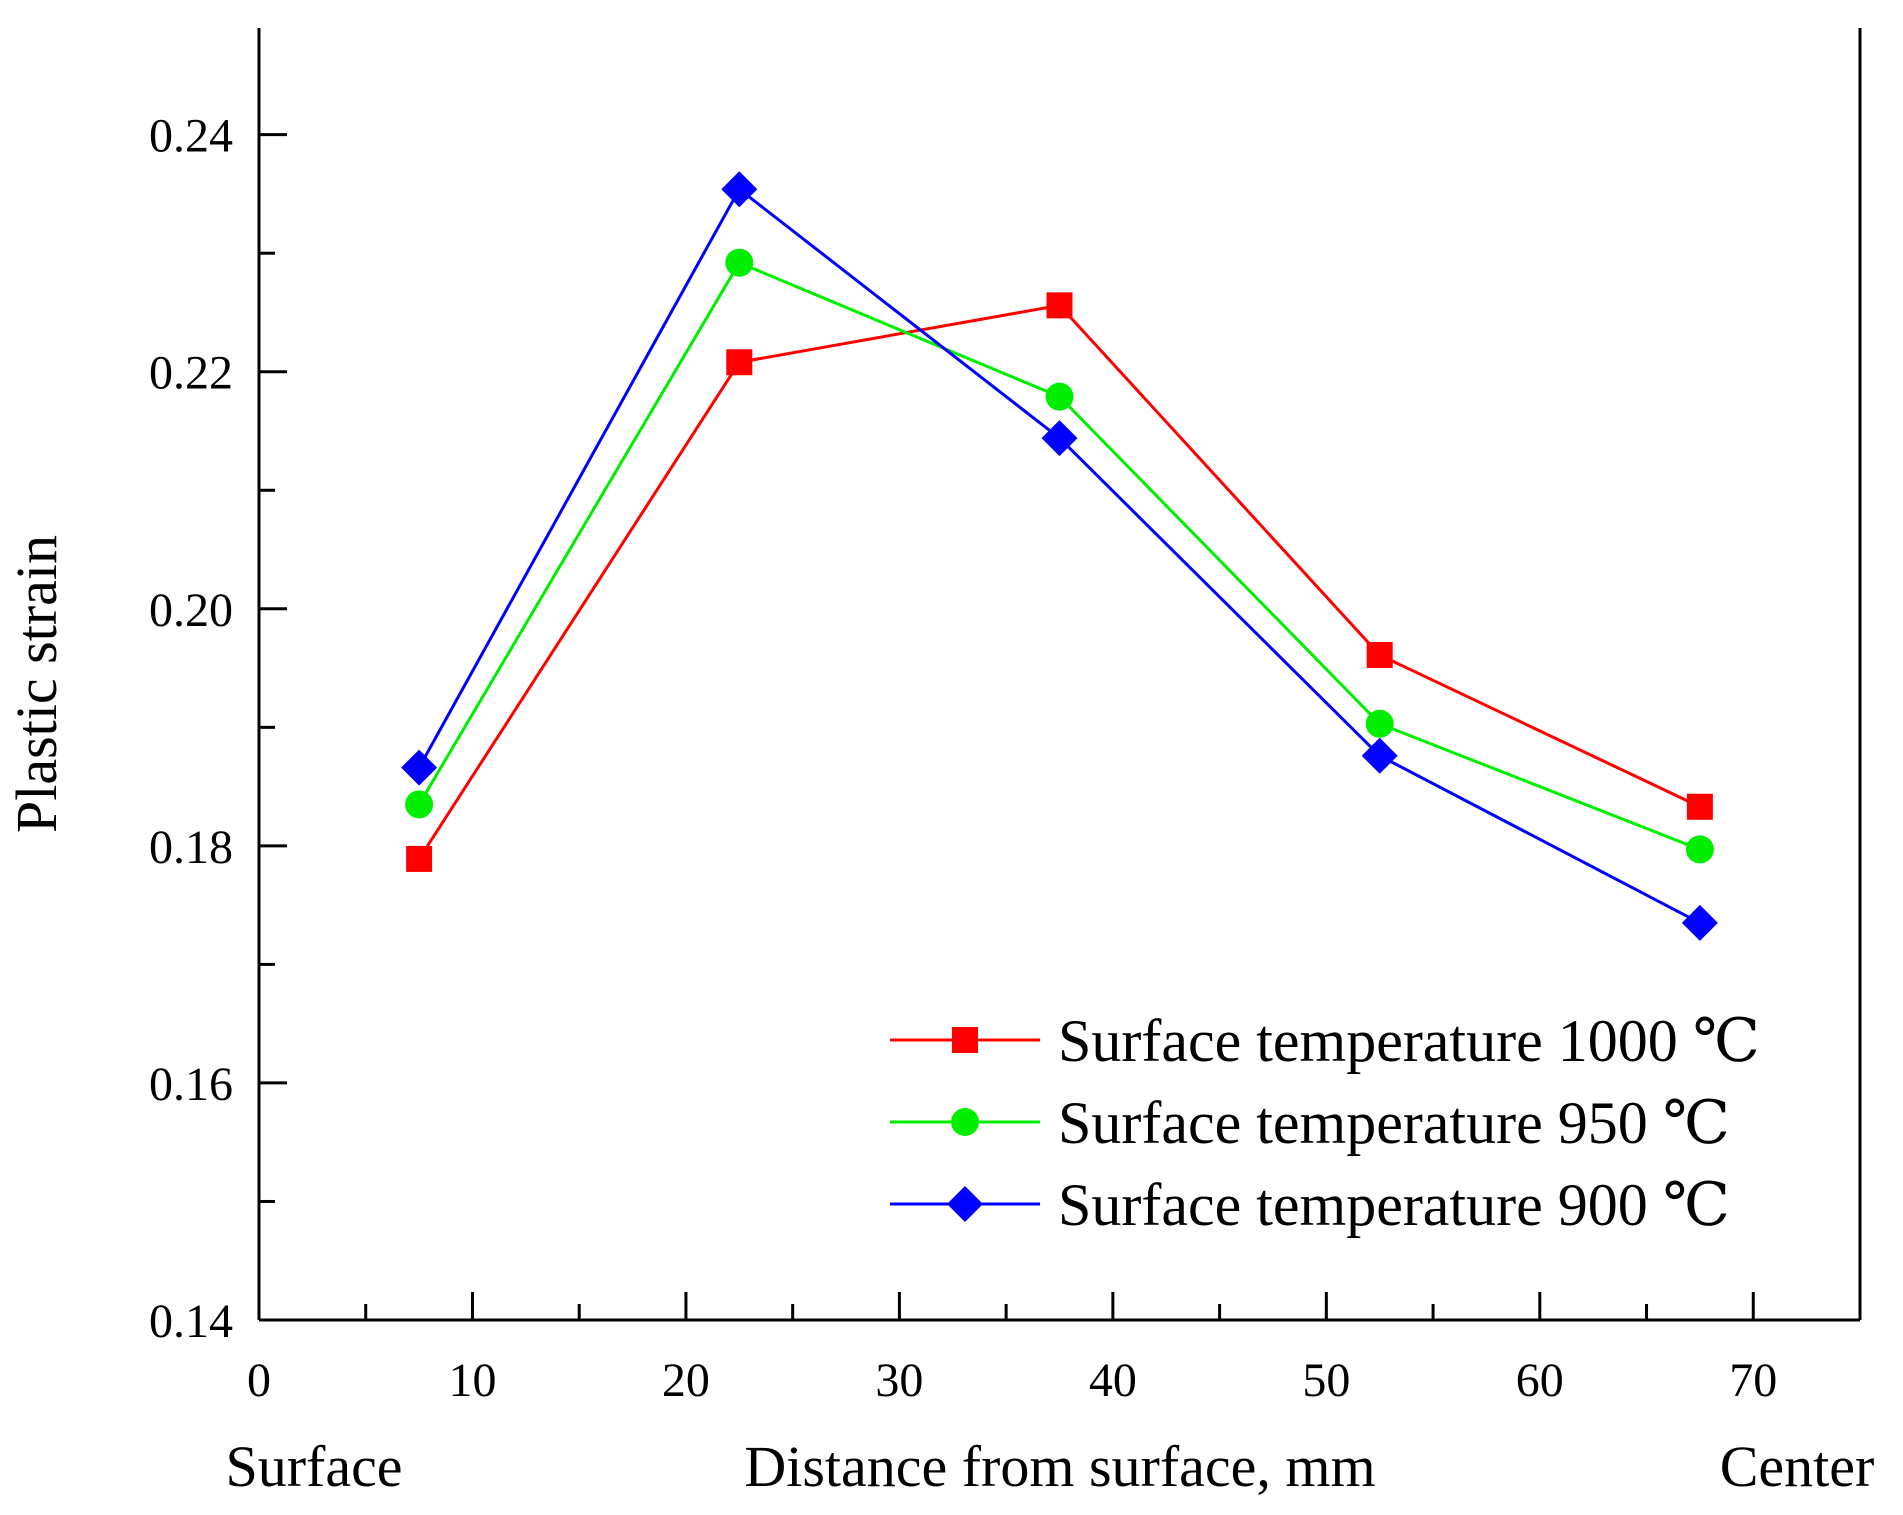  What do you see at coordinates (36, 684) in the screenshot?
I see `y-axis-title: Plastic strain` at bounding box center [36, 684].